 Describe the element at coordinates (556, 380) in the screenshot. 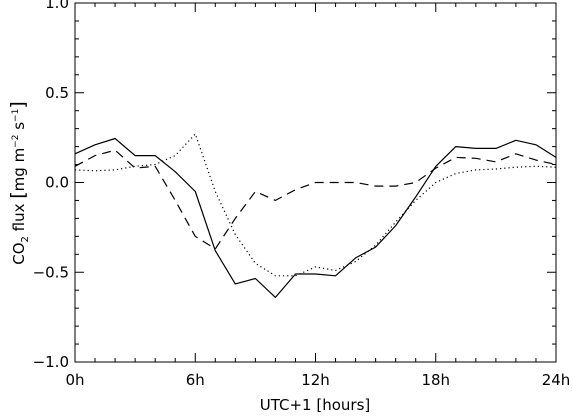

I see `x-tick-label: 24h` at that location.